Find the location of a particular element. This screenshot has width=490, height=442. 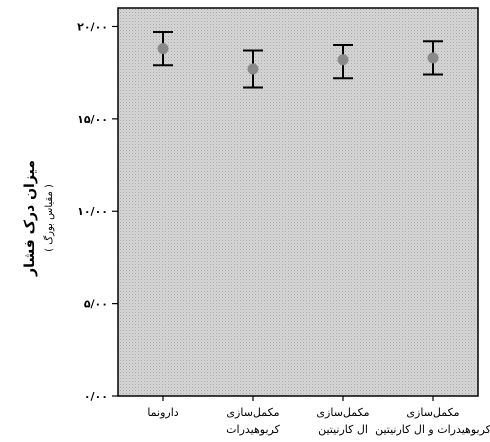

y-axis-sublabel: ( مقیاس بورگ ) is located at coordinates (48, 218).